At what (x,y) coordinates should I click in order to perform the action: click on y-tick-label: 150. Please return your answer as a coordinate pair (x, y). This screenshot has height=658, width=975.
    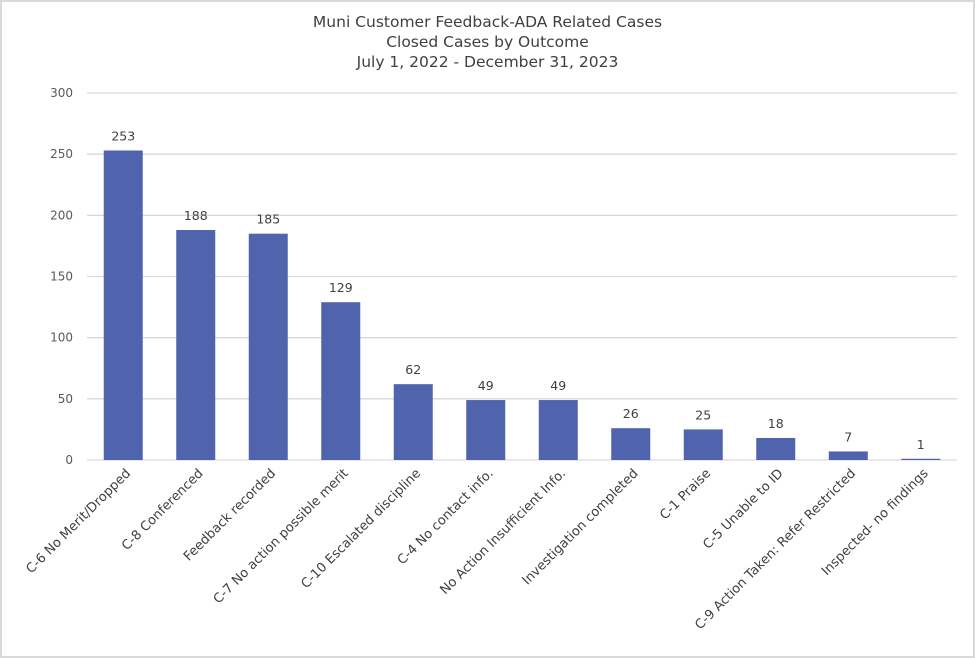
    Looking at the image, I should click on (61, 277).